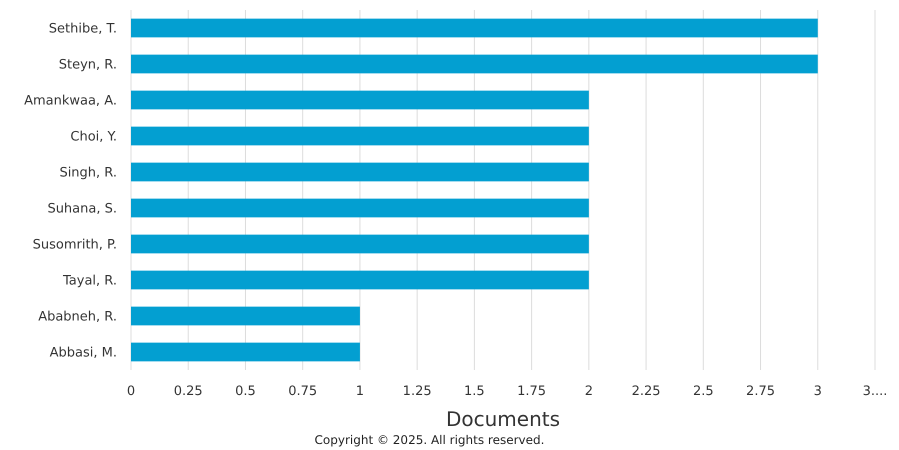  Describe the element at coordinates (474, 391) in the screenshot. I see `x-tick-label: 1.5` at that location.